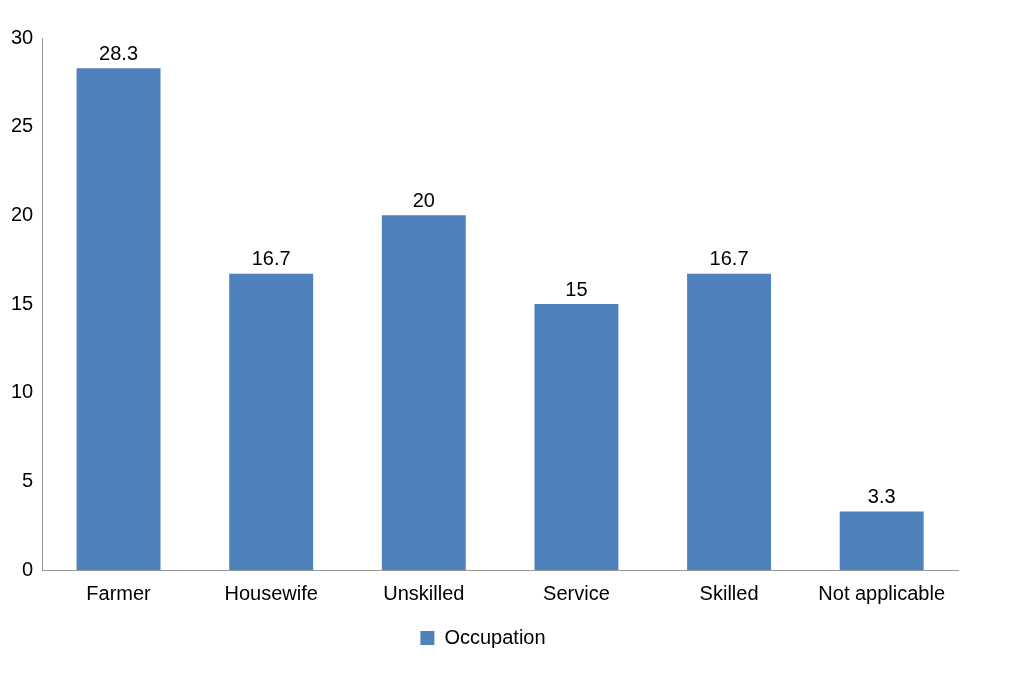 The height and width of the screenshot is (674, 1014). What do you see at coordinates (119, 52) in the screenshot?
I see `data-label: 28.3` at bounding box center [119, 52].